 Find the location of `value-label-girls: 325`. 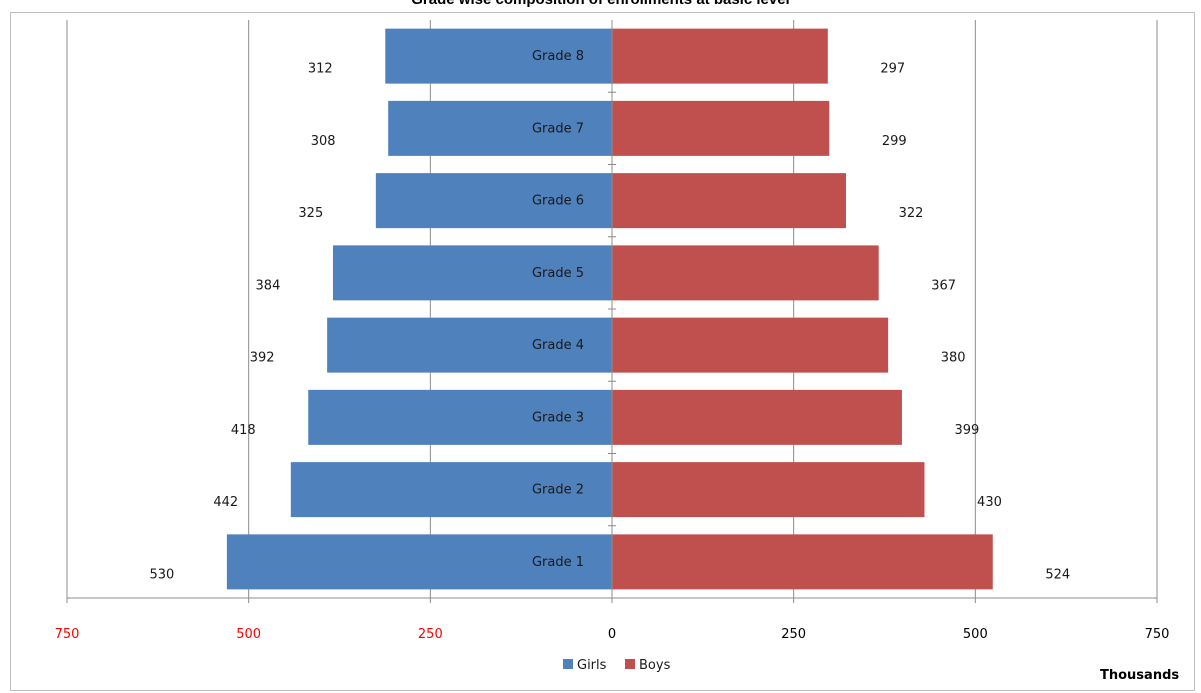

value-label-girls: 325 is located at coordinates (310, 213).